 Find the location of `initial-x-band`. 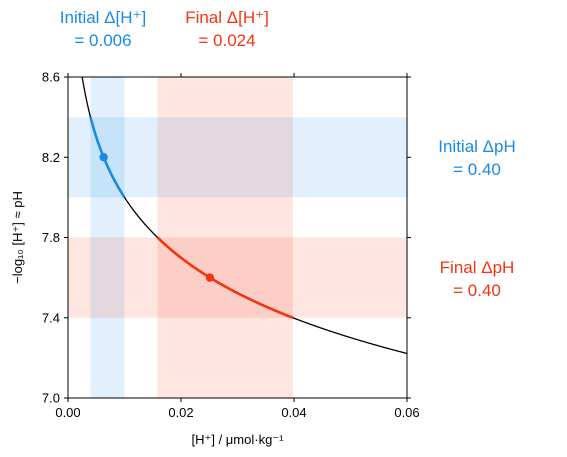

initial-x-band is located at coordinates (107, 237).